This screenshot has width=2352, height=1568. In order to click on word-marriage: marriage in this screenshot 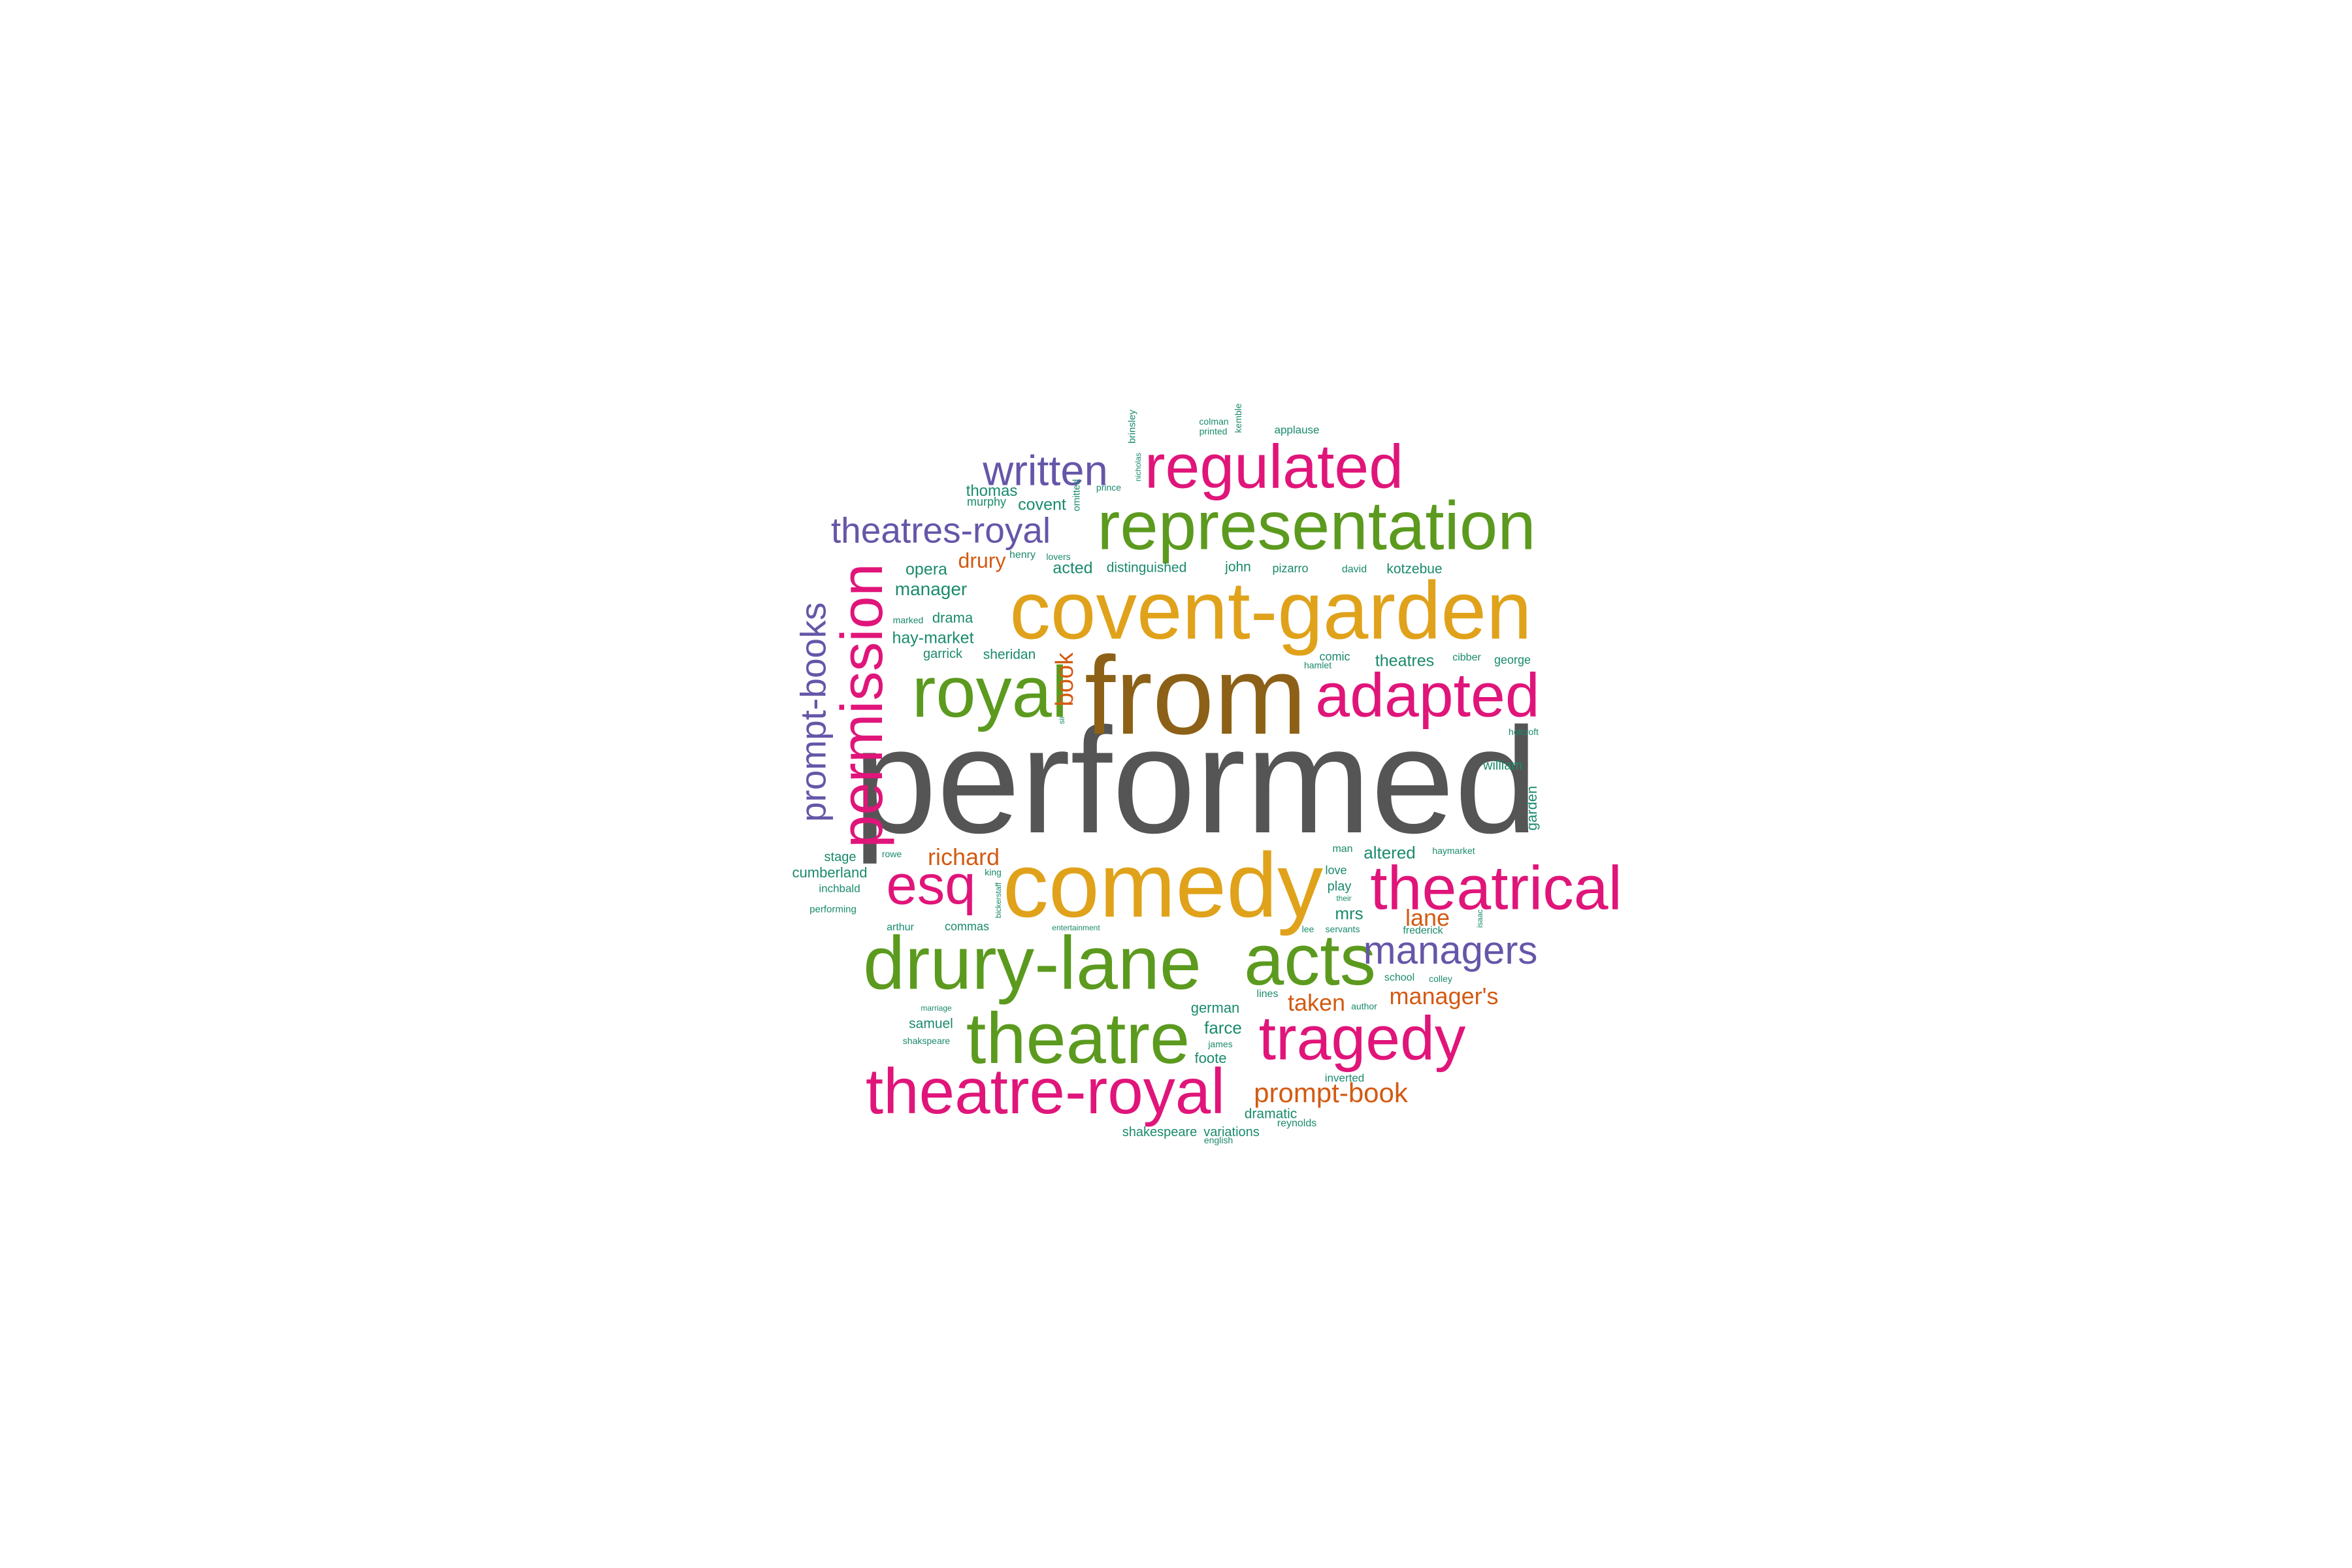, I will do `click(936, 1008)`.